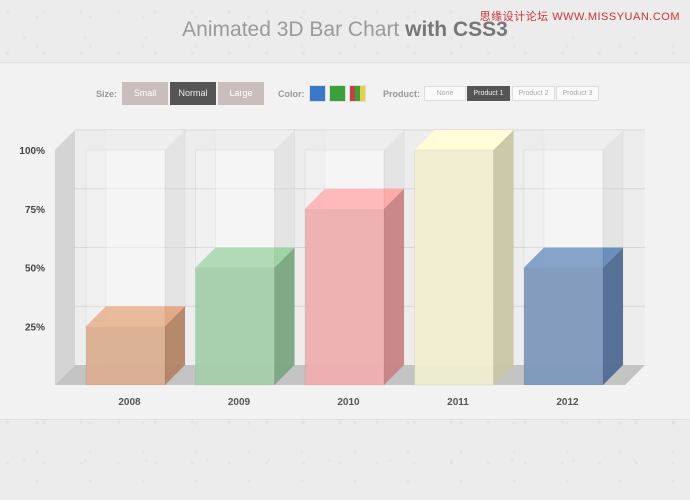 This screenshot has height=500, width=690. What do you see at coordinates (337, 93) in the screenshot?
I see `color-green-swatch` at bounding box center [337, 93].